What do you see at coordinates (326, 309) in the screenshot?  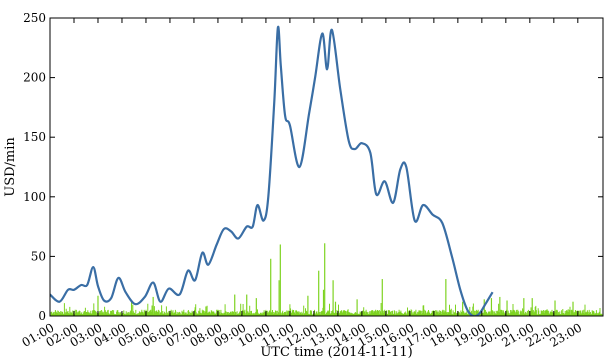 I see `volume-spikes-background` at bounding box center [326, 309].